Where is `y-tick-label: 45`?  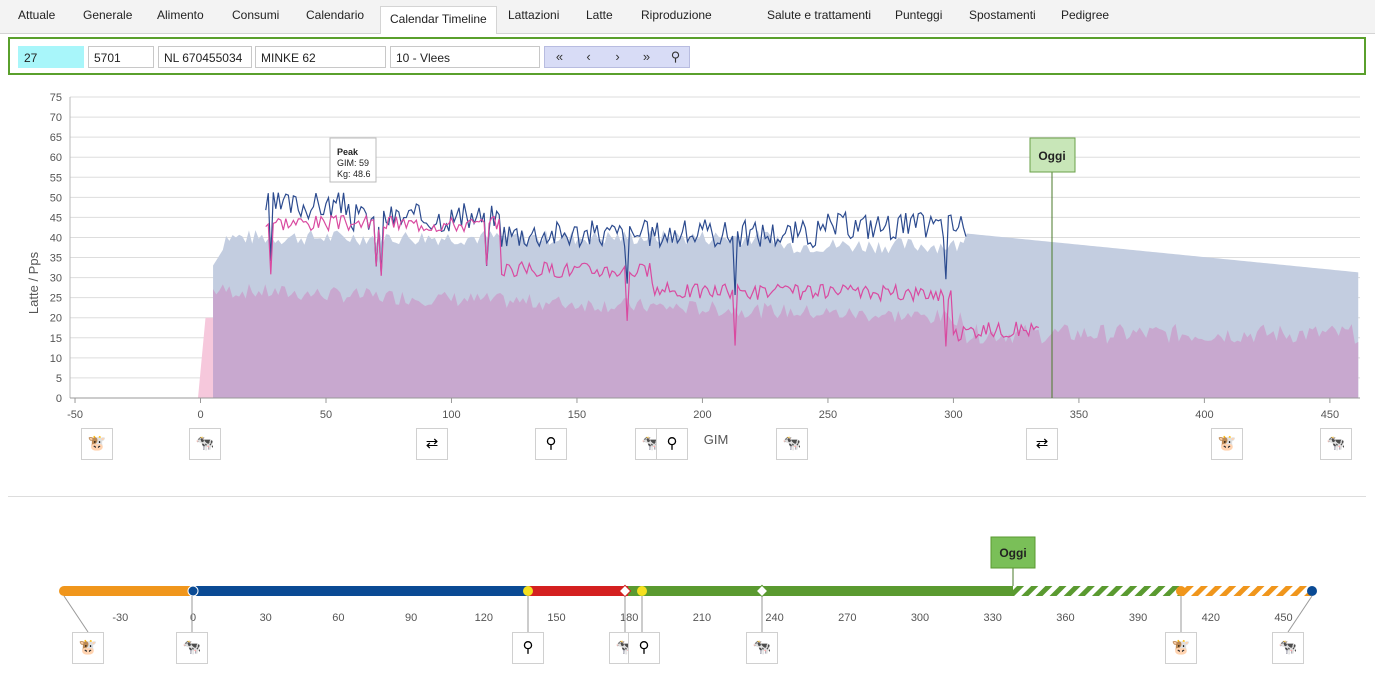
y-tick-label: 45 is located at coordinates (56, 218).